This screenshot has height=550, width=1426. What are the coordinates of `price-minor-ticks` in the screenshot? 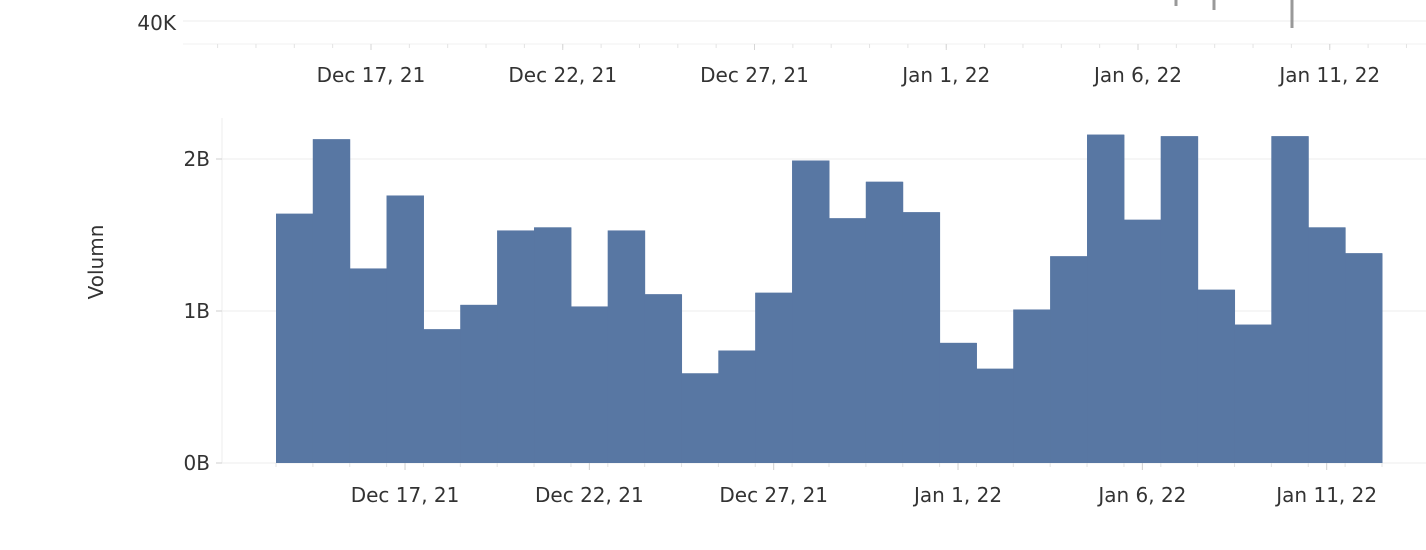 It's located at (812, 46).